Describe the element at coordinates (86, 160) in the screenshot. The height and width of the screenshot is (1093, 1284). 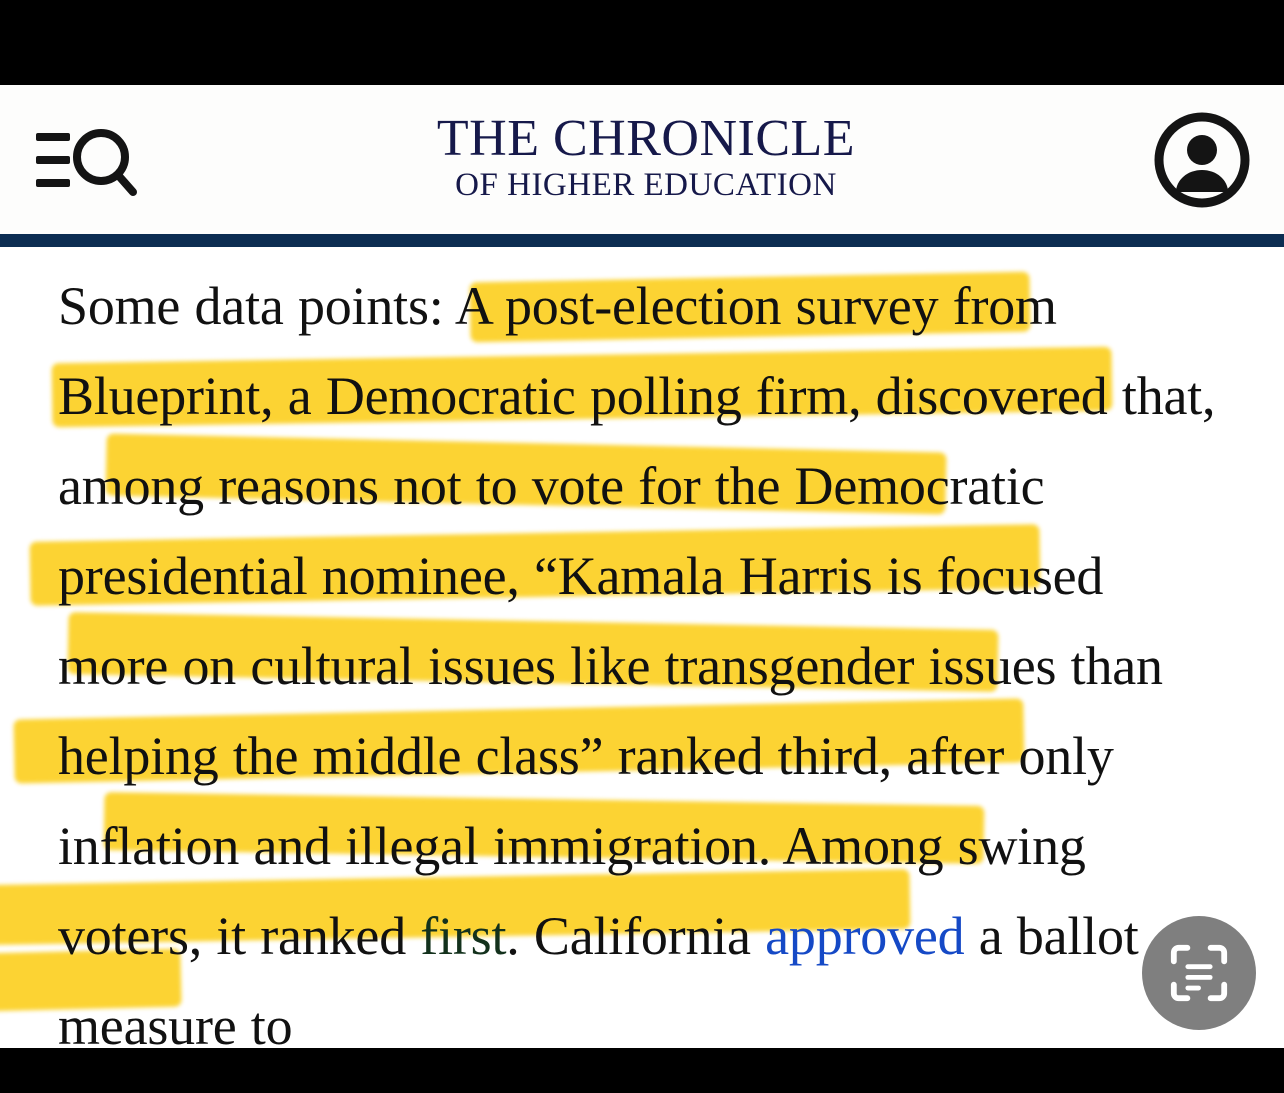
I see `menu-search-icon` at that location.